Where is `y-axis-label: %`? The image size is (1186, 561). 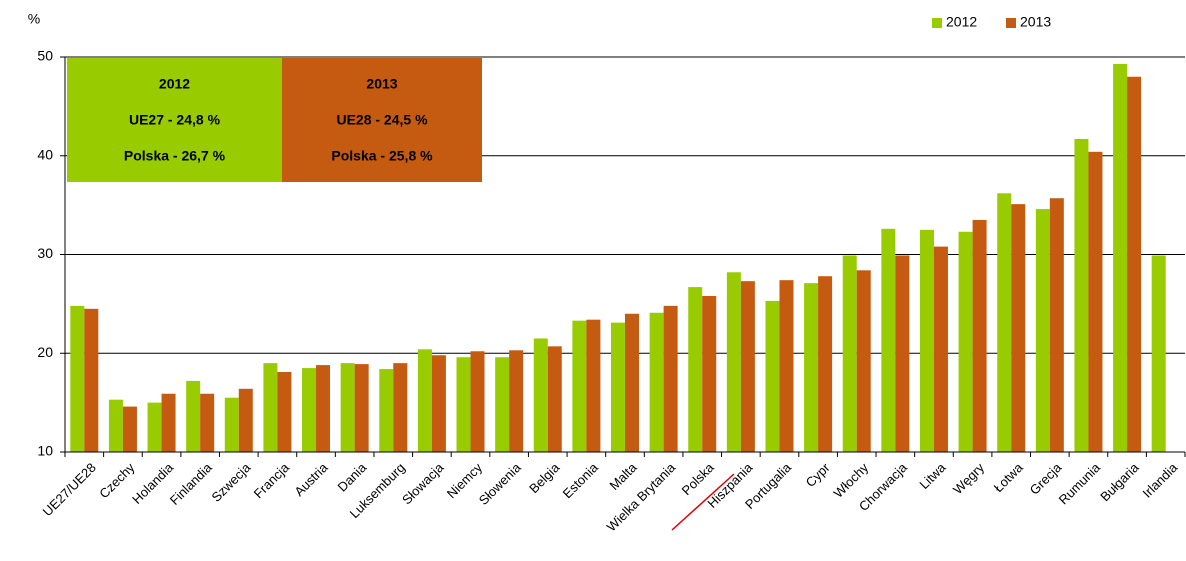 y-axis-label: % is located at coordinates (34, 19).